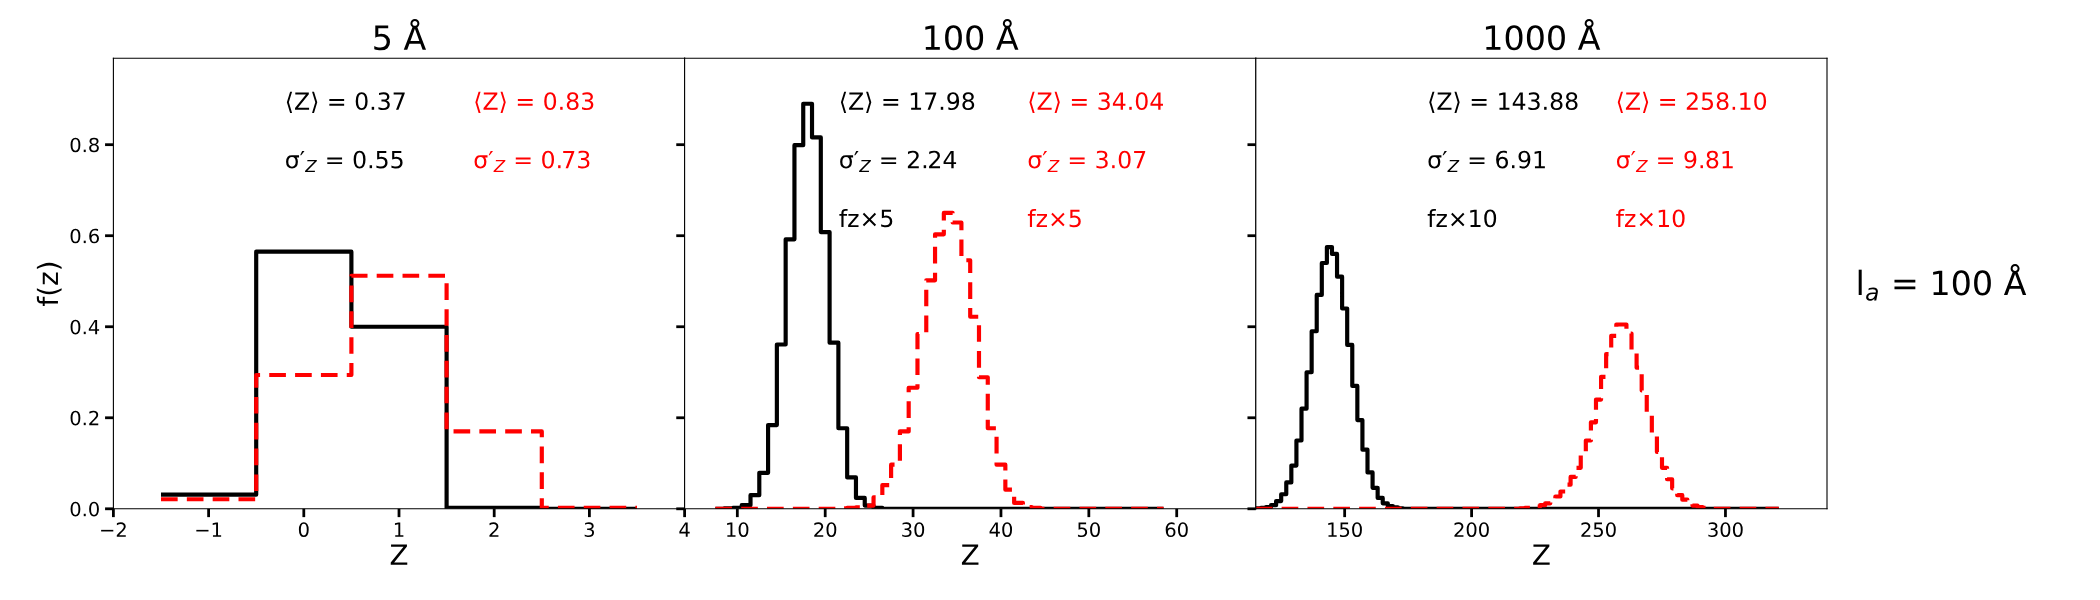 Image resolution: width=2100 pixels, height=600 pixels. Describe the element at coordinates (1692, 102) in the screenshot. I see `annotation: ⟨Z⟩ = 258.10` at that location.